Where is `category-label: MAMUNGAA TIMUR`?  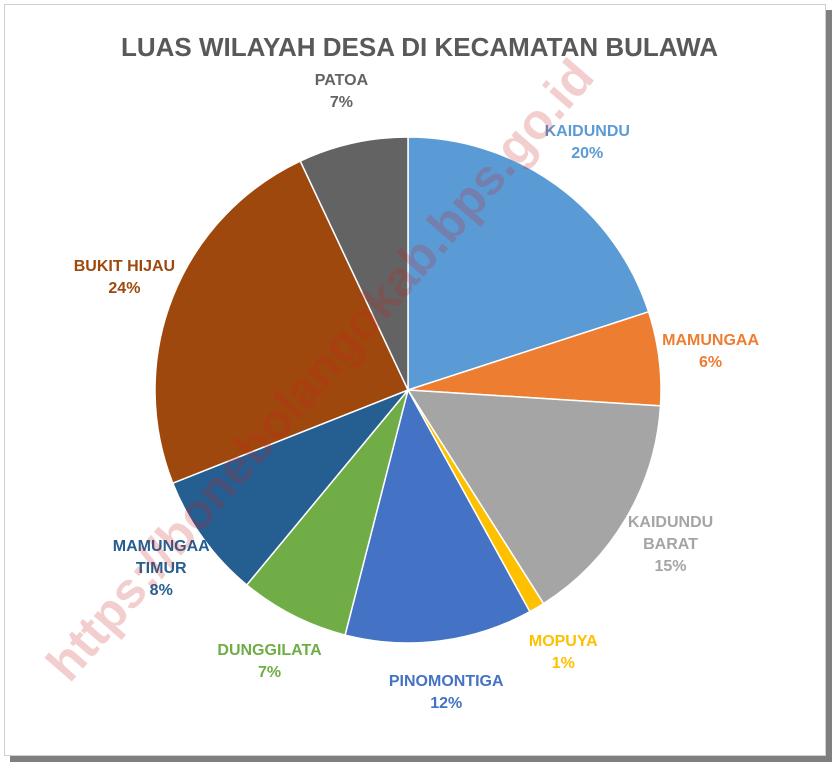
category-label: MAMUNGAA TIMUR is located at coordinates (161, 558).